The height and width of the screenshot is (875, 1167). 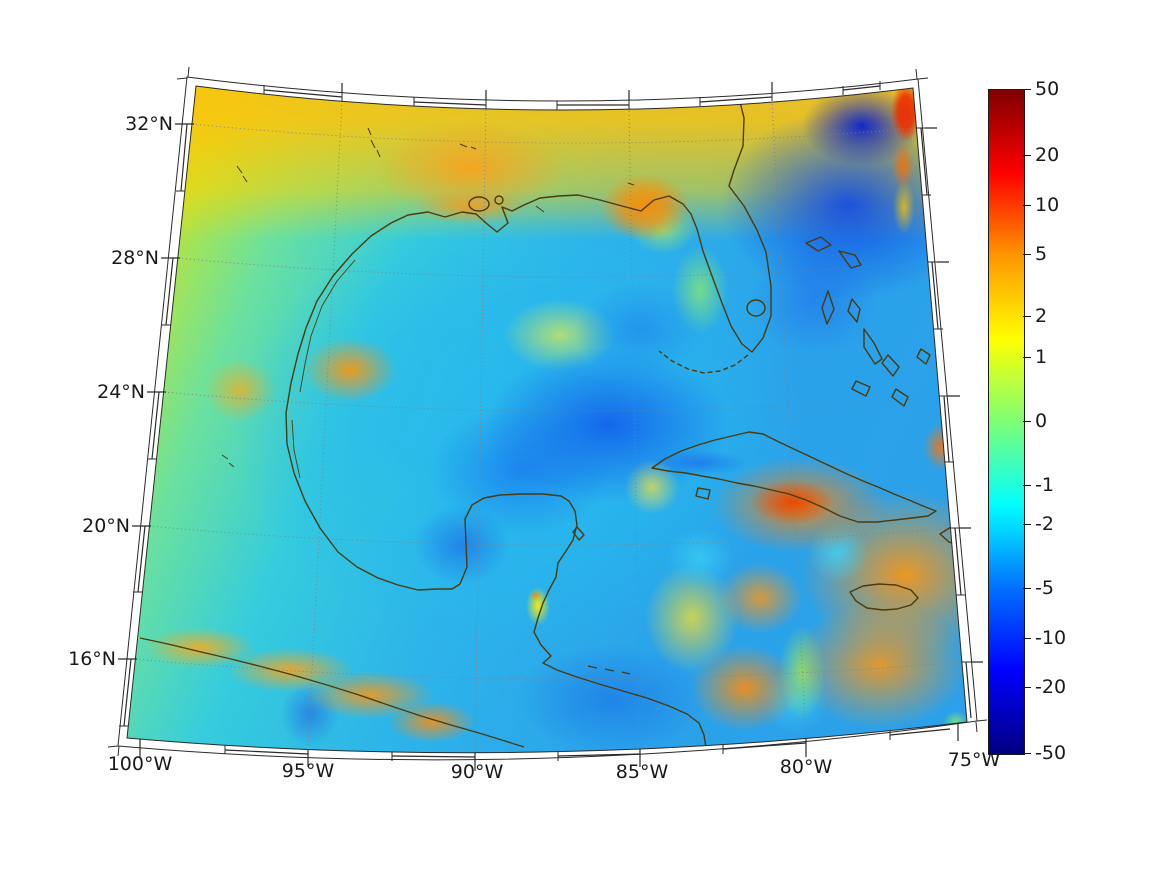 What do you see at coordinates (609, 670) in the screenshot?
I see `bay-islands` at bounding box center [609, 670].